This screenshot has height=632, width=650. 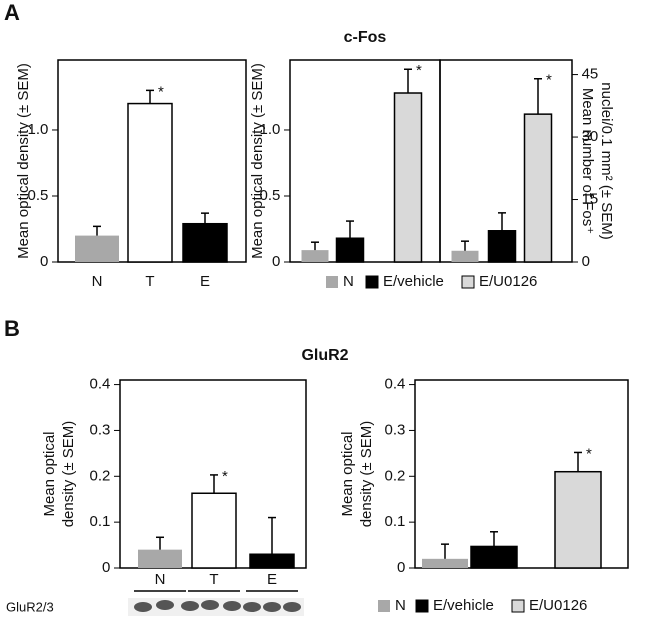 What do you see at coordinates (521, 474) in the screenshot?
I see `plot-frame` at bounding box center [521, 474].